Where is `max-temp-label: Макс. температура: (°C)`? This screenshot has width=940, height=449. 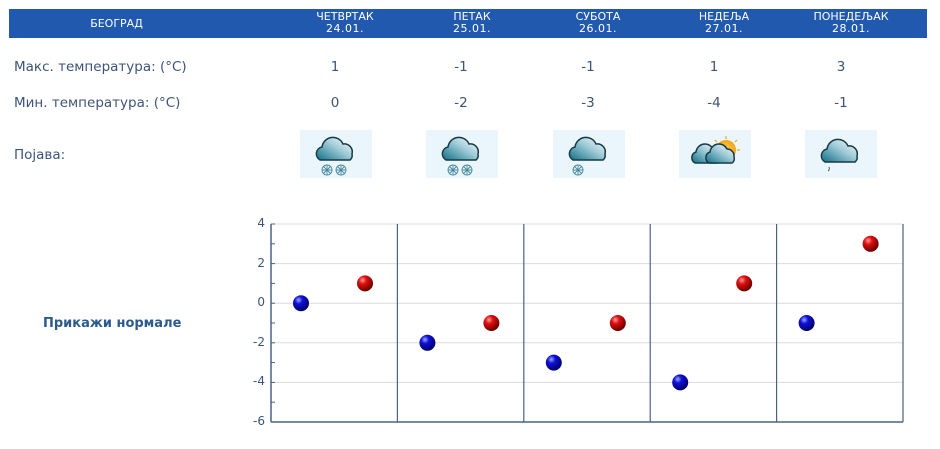
max-temp-label: Макс. температура: (°C) is located at coordinates (100, 67).